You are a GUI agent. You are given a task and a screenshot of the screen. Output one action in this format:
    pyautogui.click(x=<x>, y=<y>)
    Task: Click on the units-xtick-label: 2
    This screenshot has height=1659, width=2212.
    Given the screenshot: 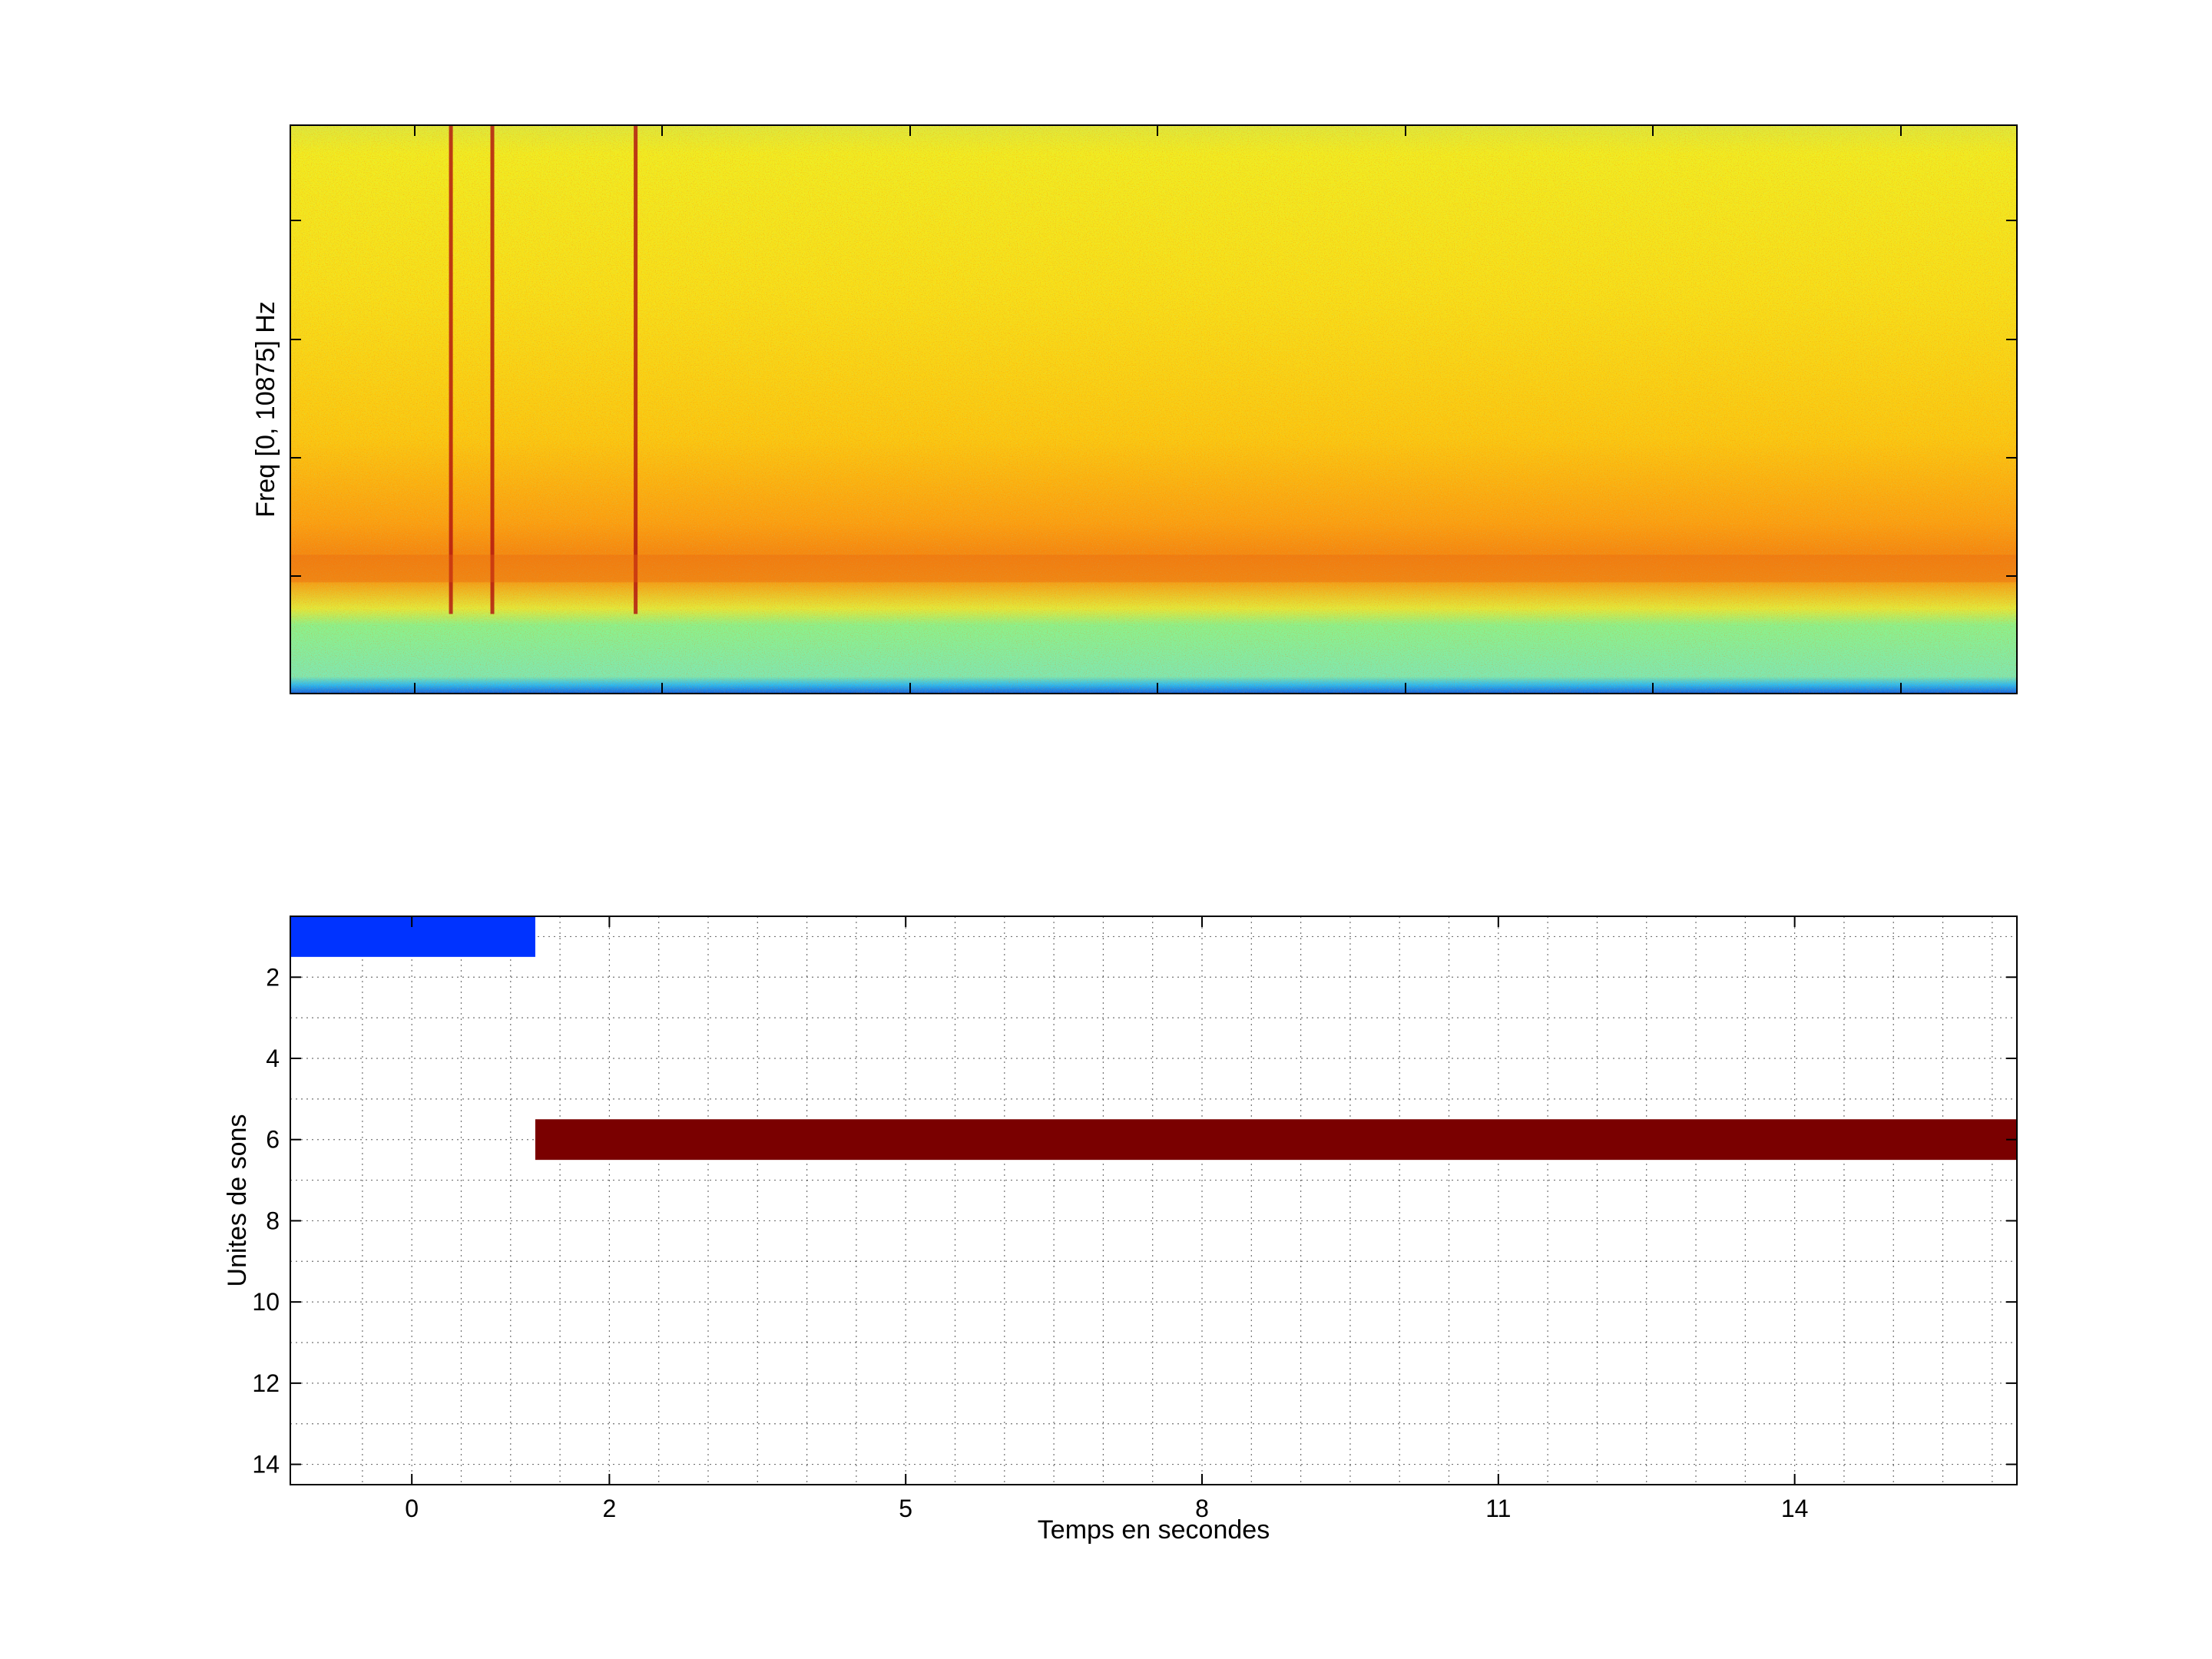 What is the action you would take?
    pyautogui.click(x=609, y=1509)
    